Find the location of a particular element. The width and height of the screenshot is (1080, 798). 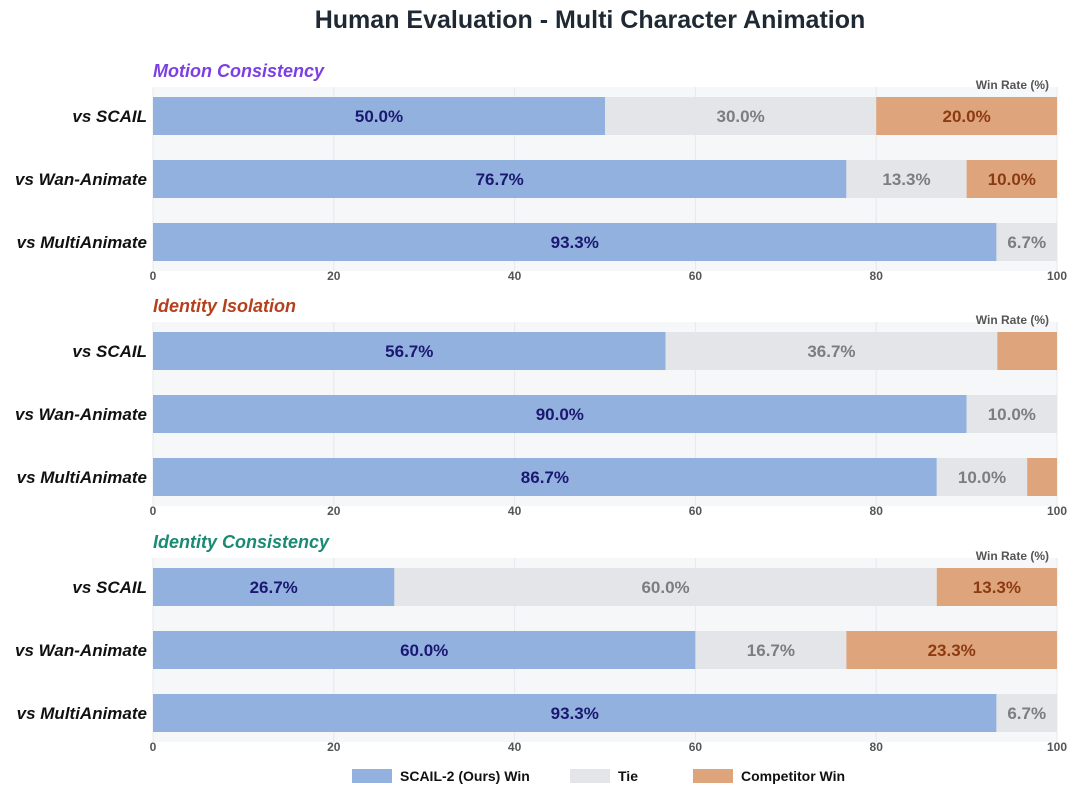

legend: SCAIL-2 (Ours) Win Tie Competitor Win is located at coordinates (598, 776).